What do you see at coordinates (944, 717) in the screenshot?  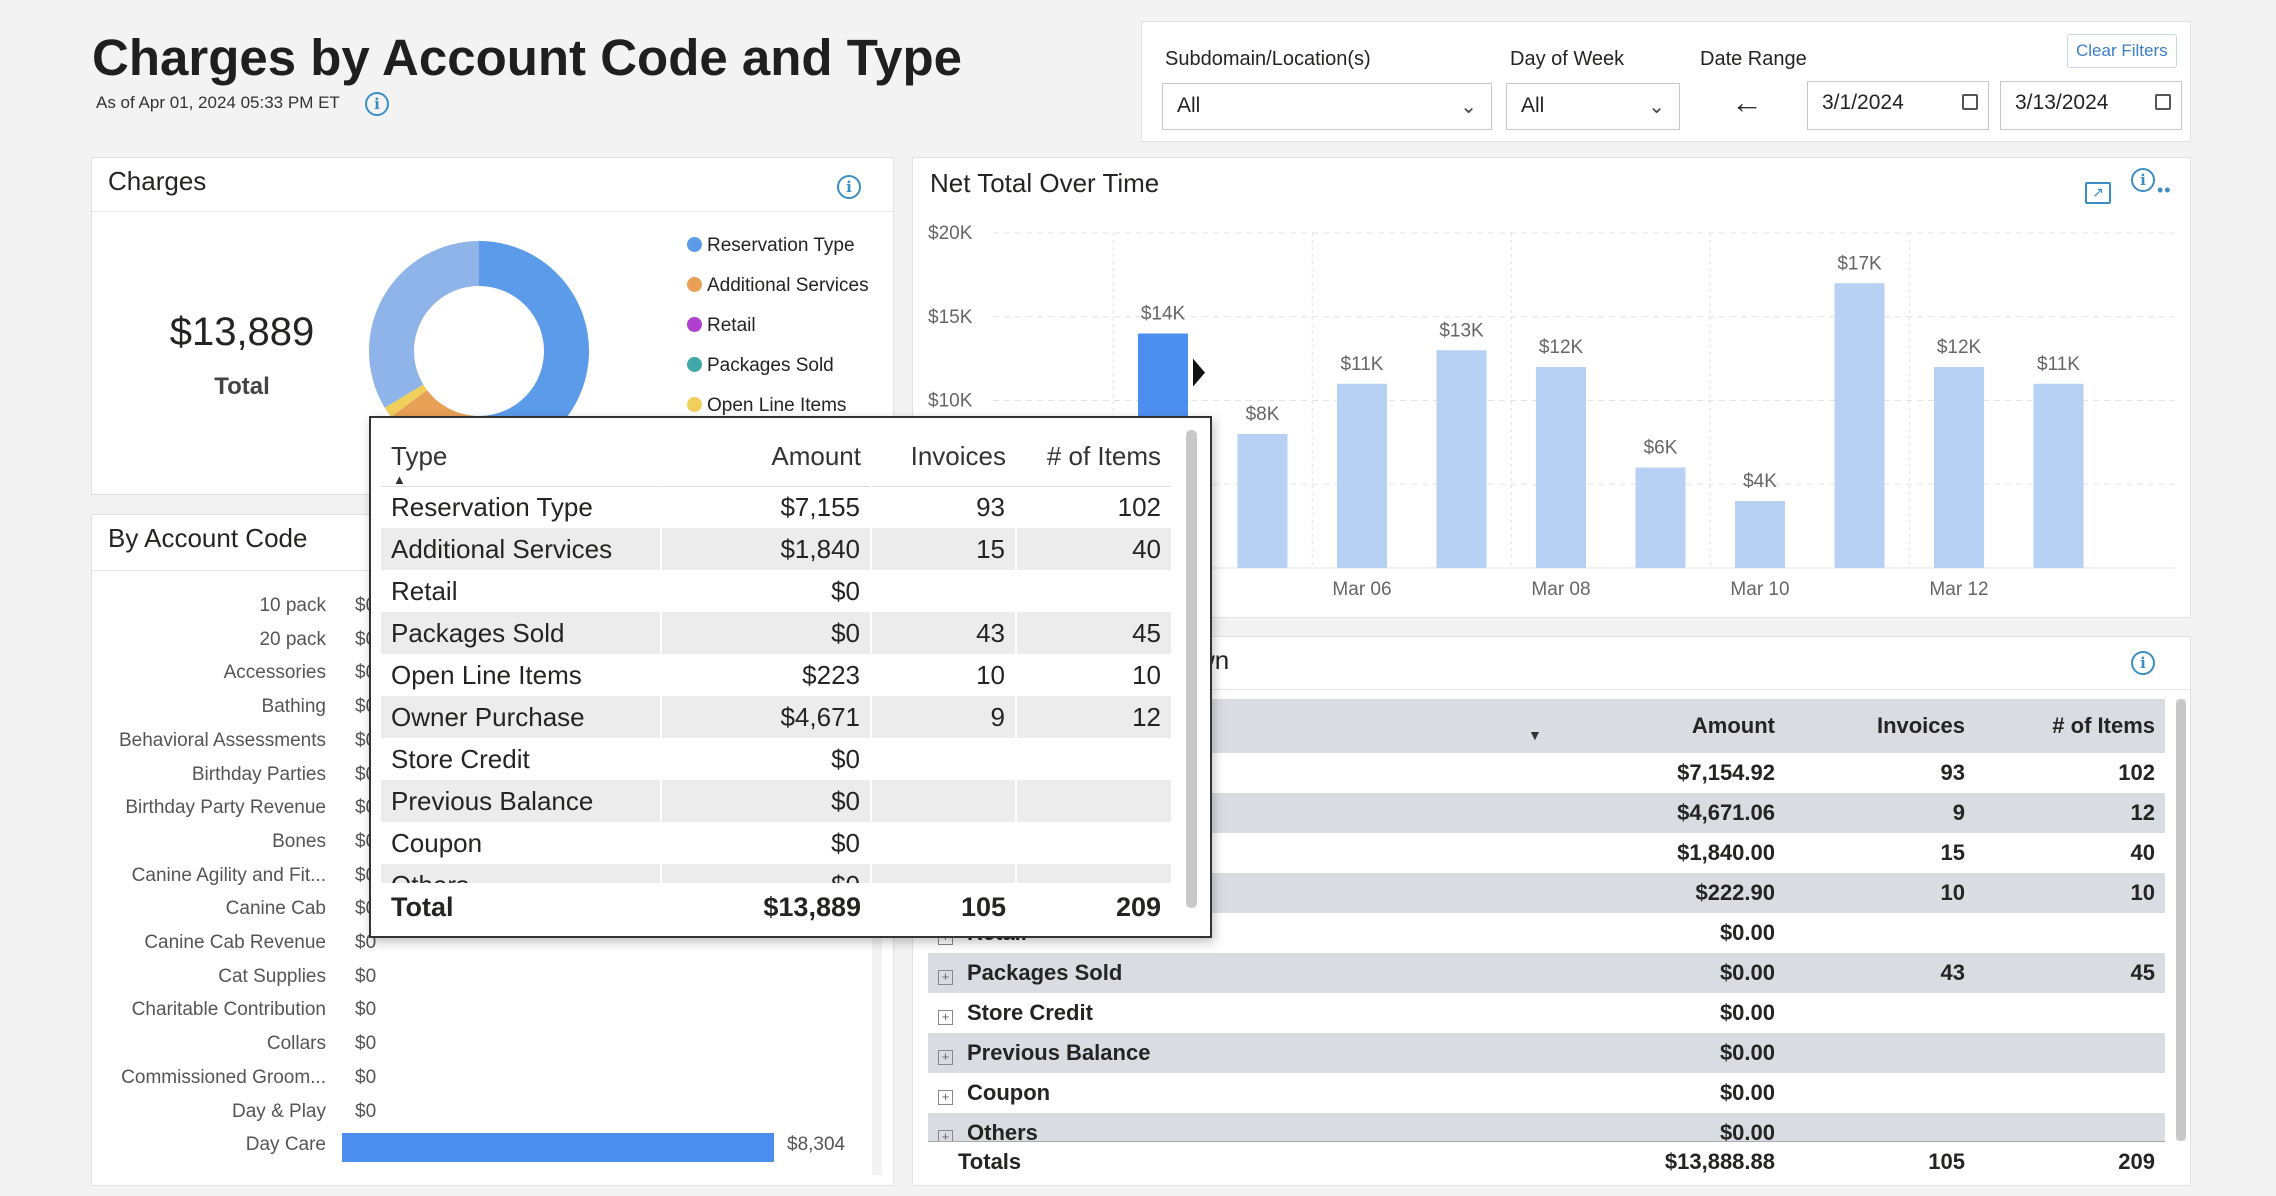 I see `tooltip-cell-invoices: 9` at bounding box center [944, 717].